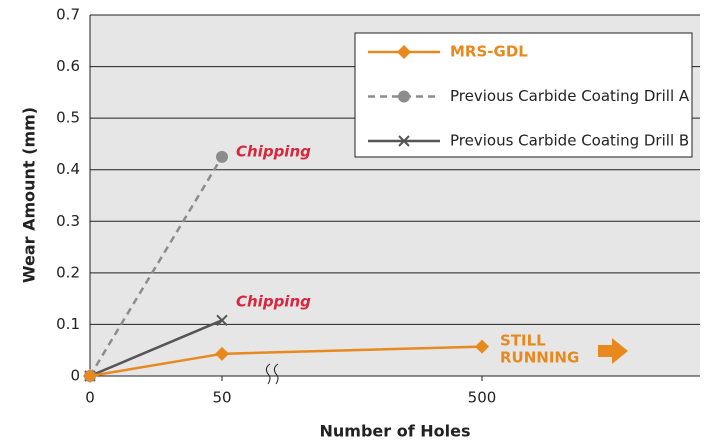  Describe the element at coordinates (68, 15) in the screenshot. I see `y-tick-label: 0.7` at that location.